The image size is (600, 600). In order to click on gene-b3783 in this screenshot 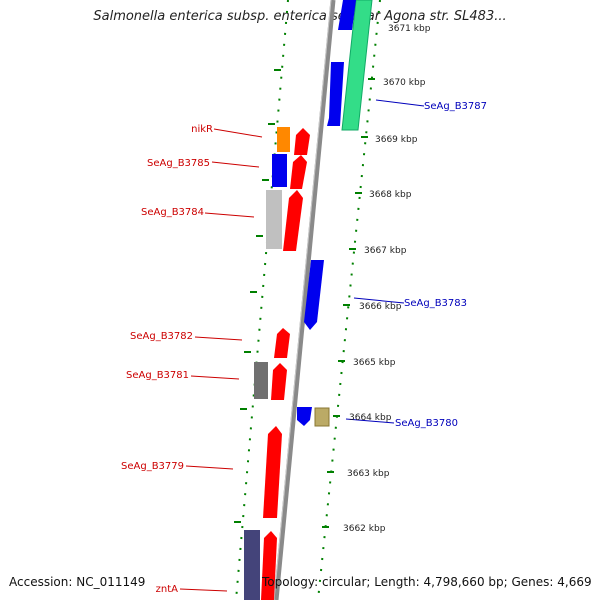, I will do `click(314, 295)`.